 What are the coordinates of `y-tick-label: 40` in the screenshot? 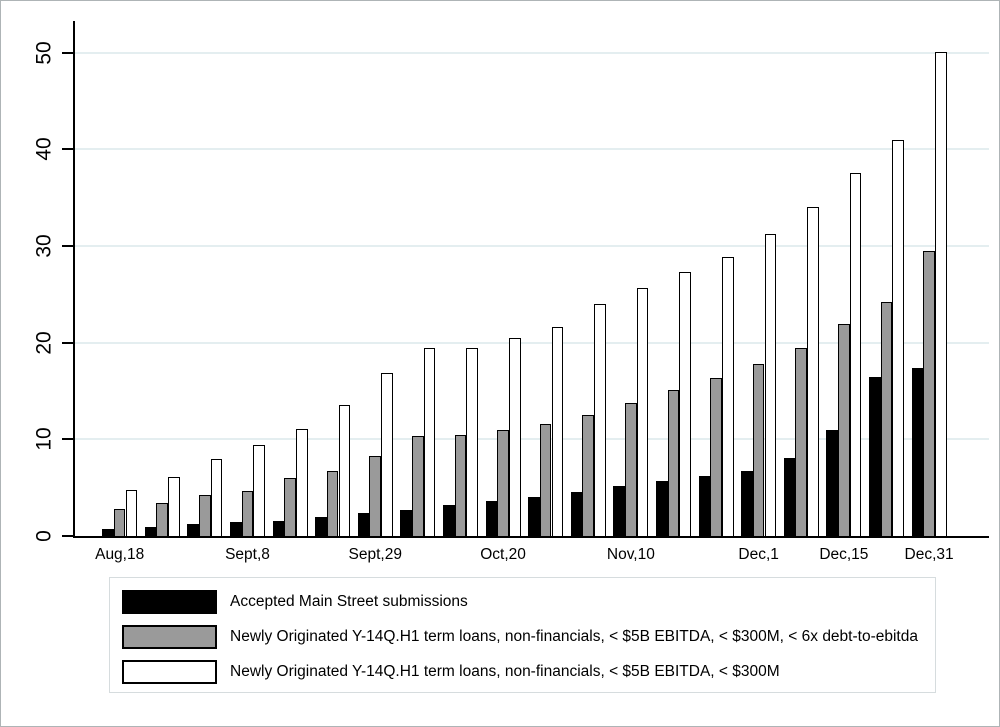 It's located at (44, 149).